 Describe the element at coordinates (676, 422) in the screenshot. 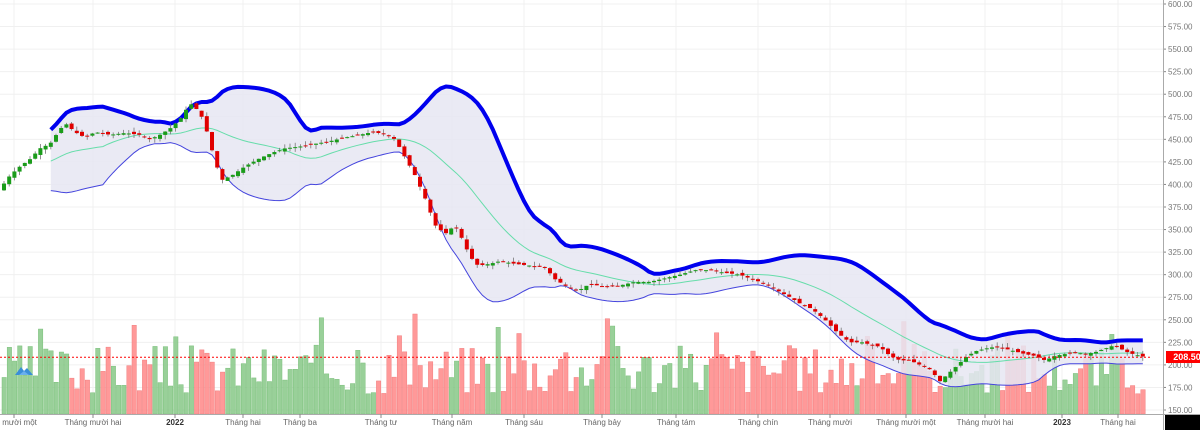

I see `svg-text: Tháng tám` at that location.